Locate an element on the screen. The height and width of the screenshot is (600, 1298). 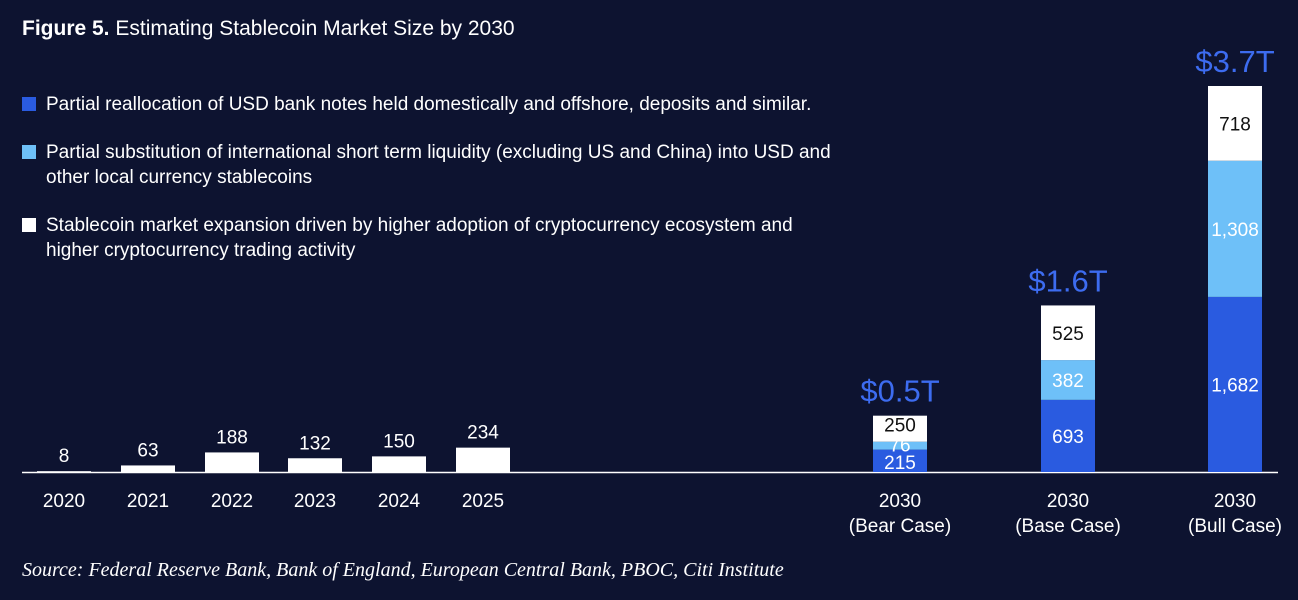
total-label: $0.5T is located at coordinates (899, 391).